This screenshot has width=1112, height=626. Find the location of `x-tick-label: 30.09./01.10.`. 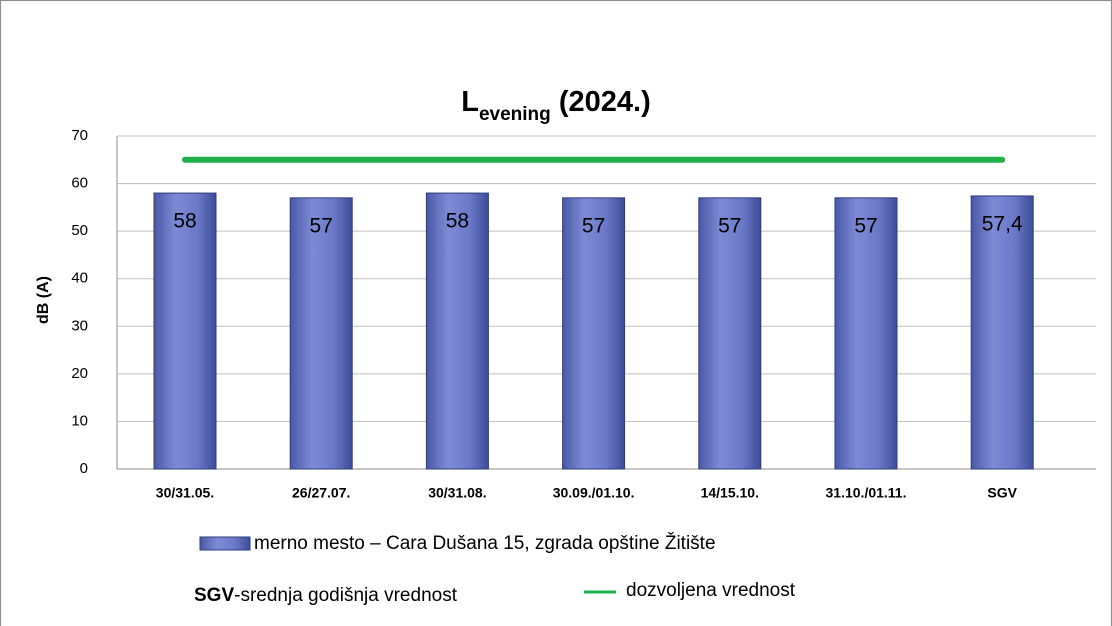

x-tick-label: 30.09./01.10. is located at coordinates (594, 493).